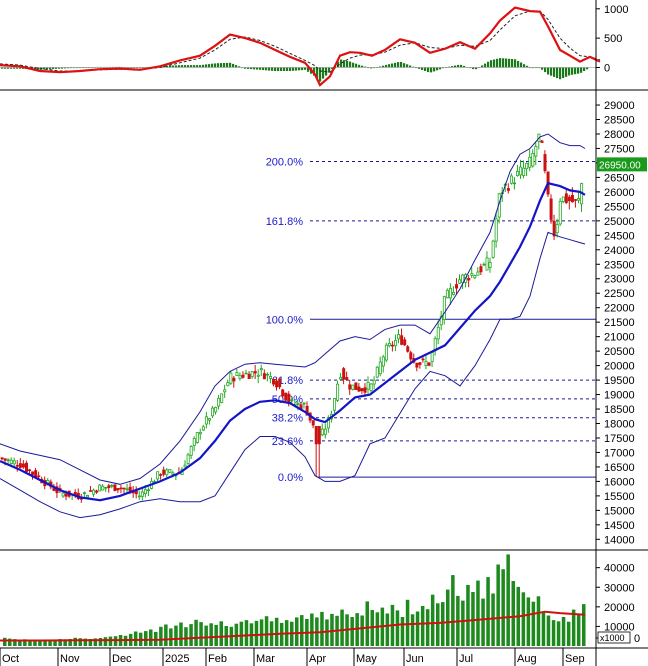  Describe the element at coordinates (122, 659) in the screenshot. I see `x-axis-label: Dec` at that location.